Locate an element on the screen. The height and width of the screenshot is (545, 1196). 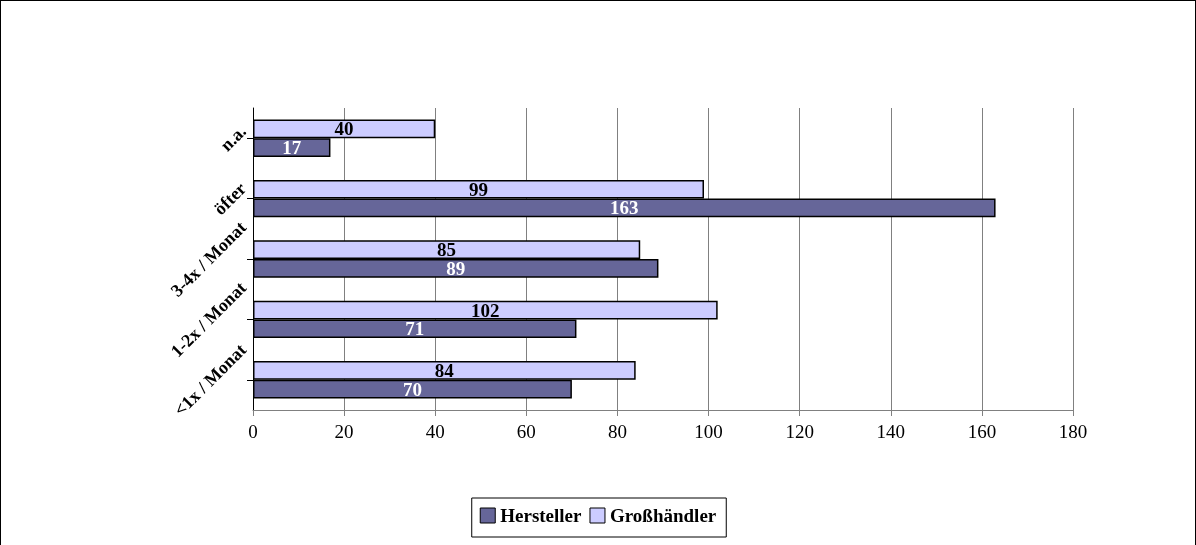
y-tick-label: n.a. is located at coordinates (233, 138).